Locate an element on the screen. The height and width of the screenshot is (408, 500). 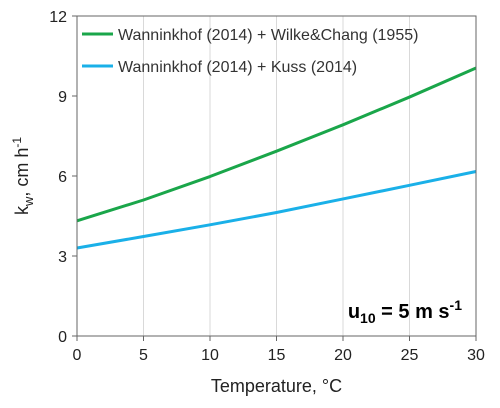
legend-label-1: Wanninkhof (2014) + Wilke&Chang (1955) is located at coordinates (268, 35).